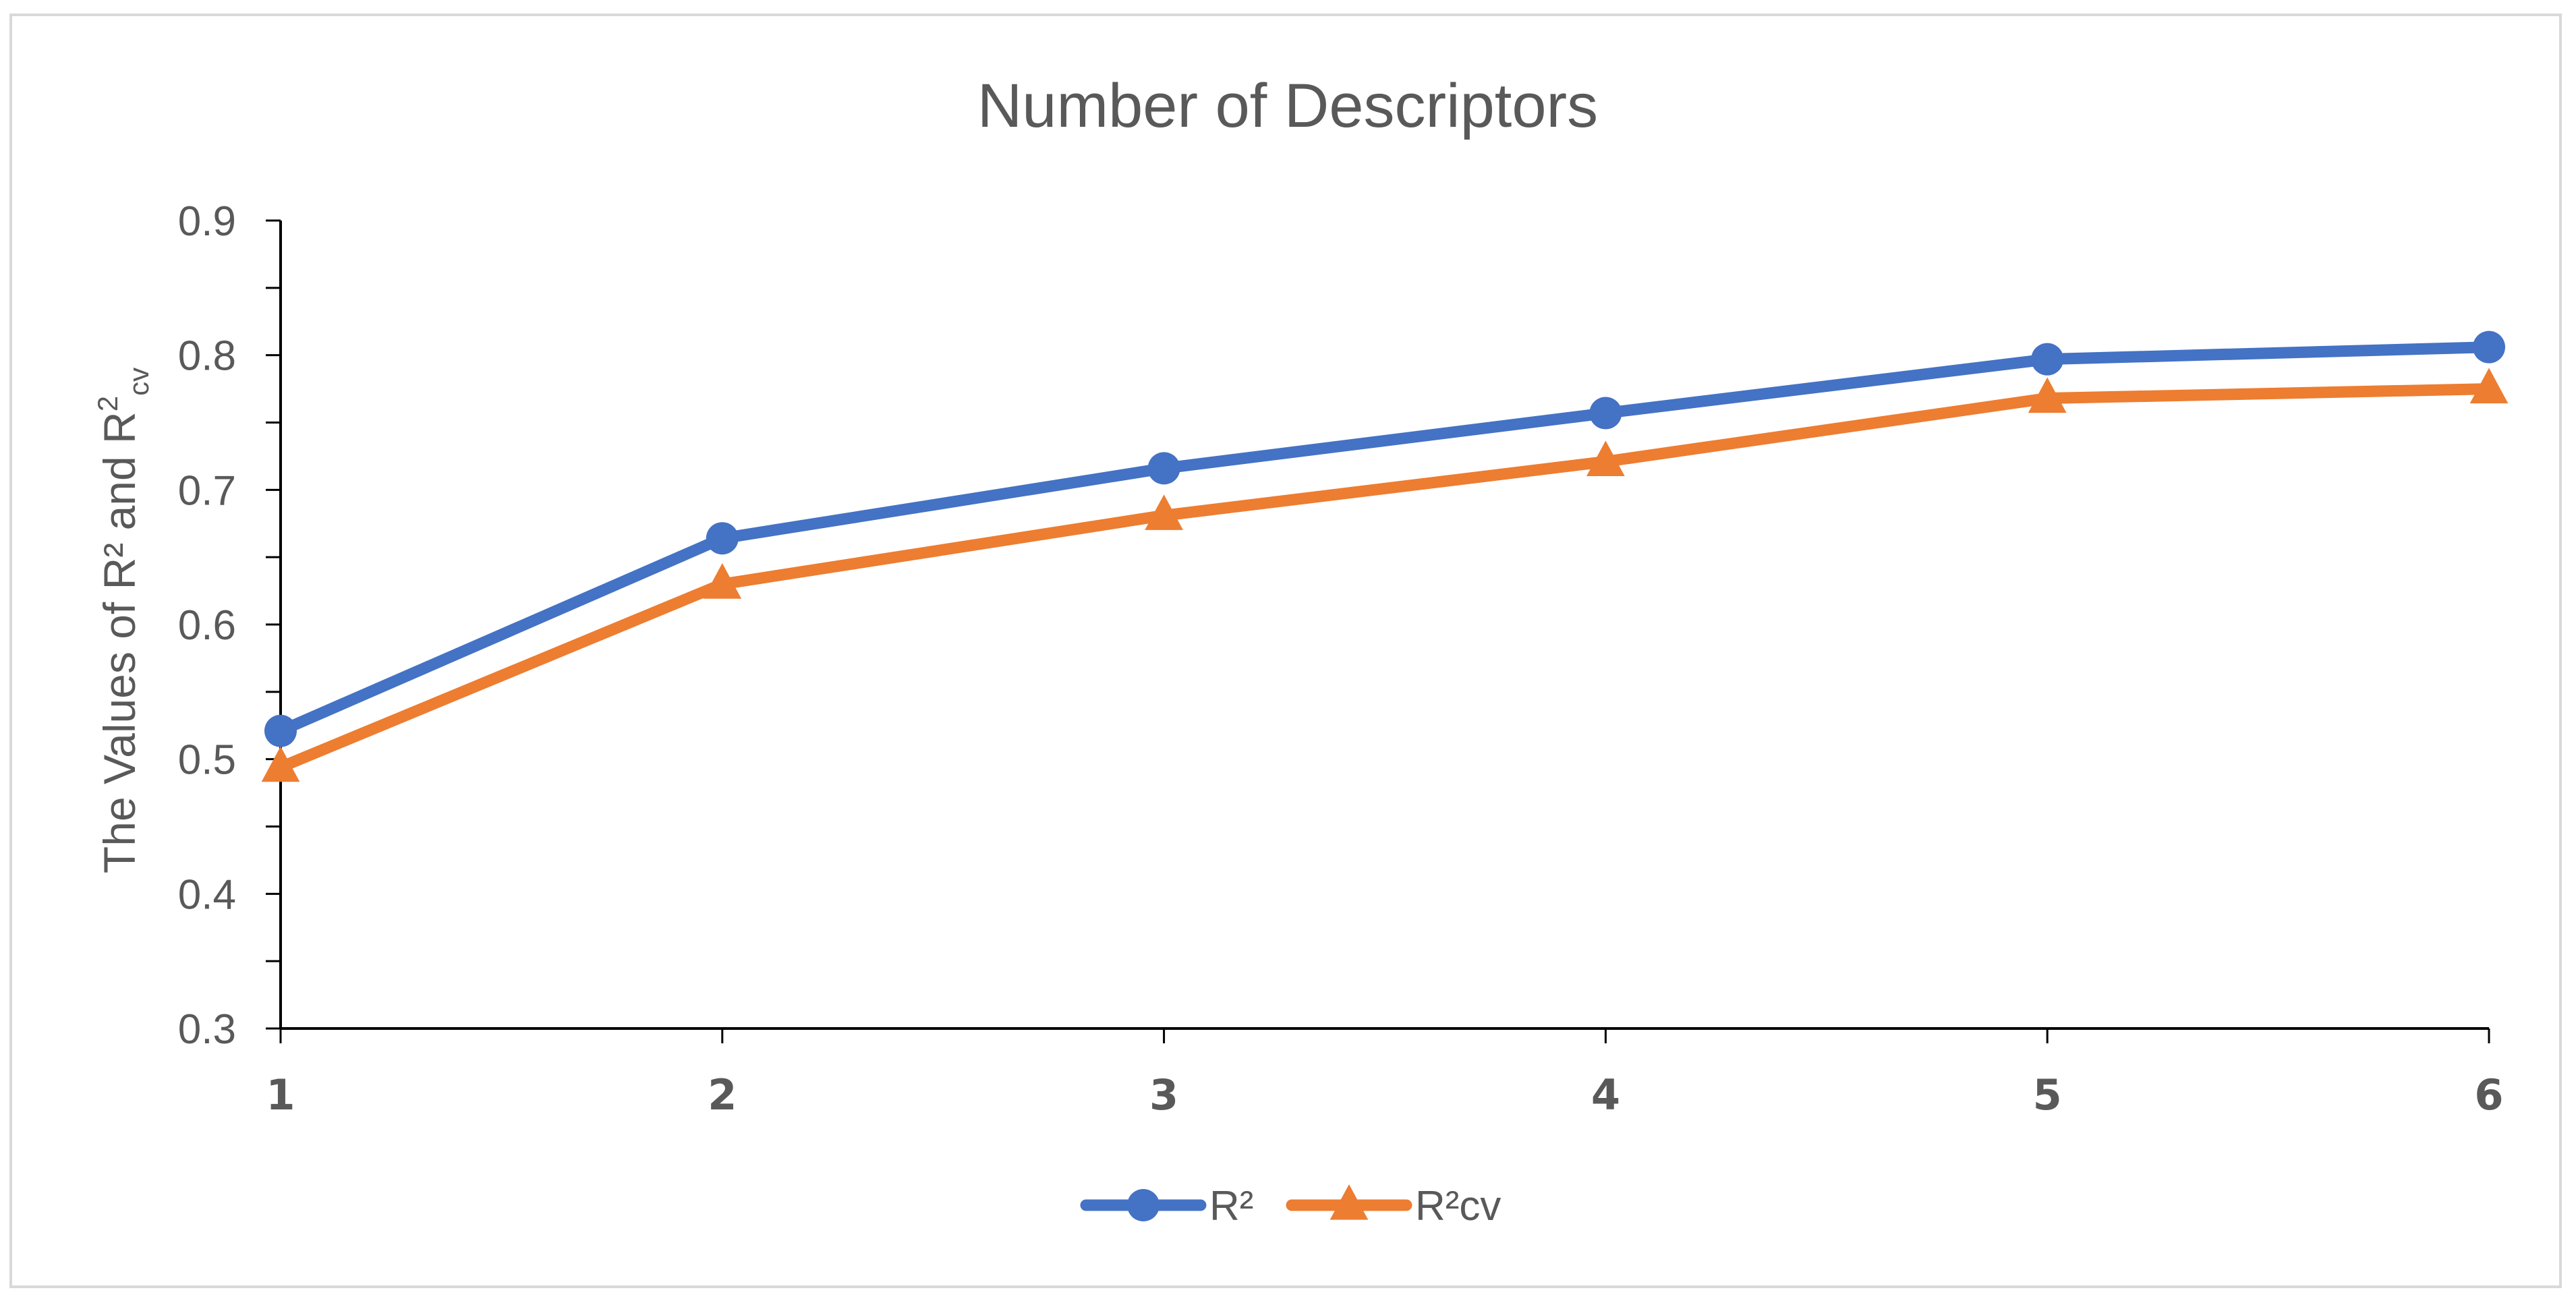 The image size is (2576, 1305). What do you see at coordinates (1384, 1095) in the screenshot?
I see `x-tick-labels: 1 2 3 4 5 6` at bounding box center [1384, 1095].